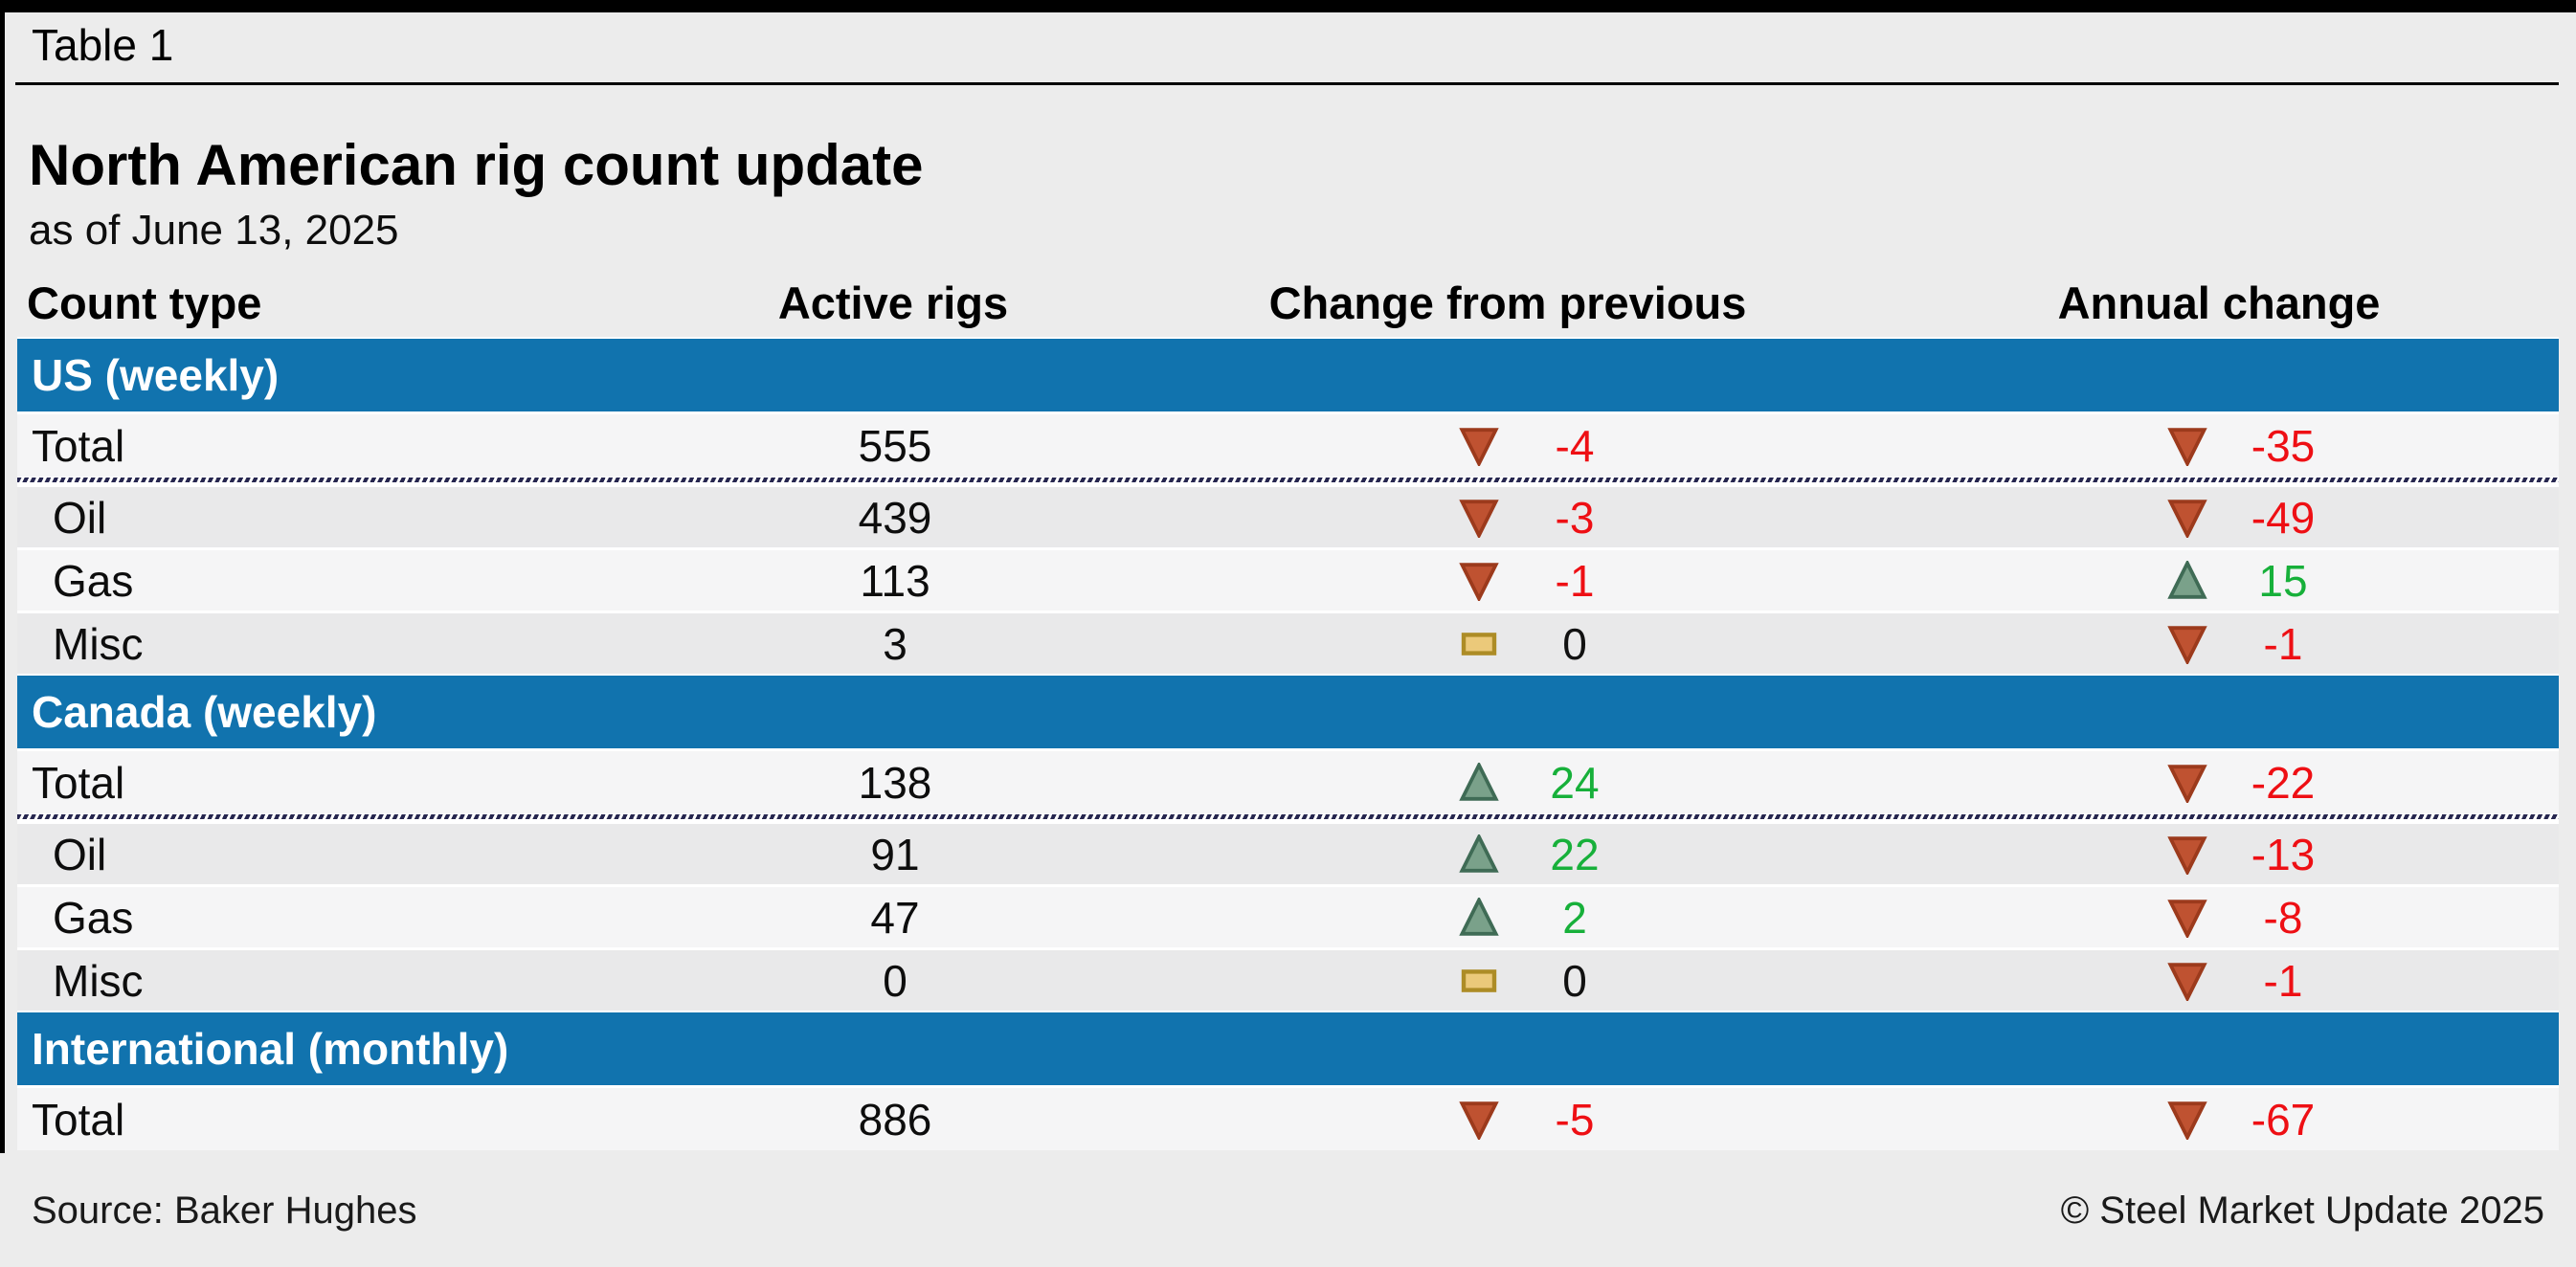 The image size is (2576, 1267). What do you see at coordinates (103, 45) in the screenshot?
I see `table-number-label: Table 1` at bounding box center [103, 45].